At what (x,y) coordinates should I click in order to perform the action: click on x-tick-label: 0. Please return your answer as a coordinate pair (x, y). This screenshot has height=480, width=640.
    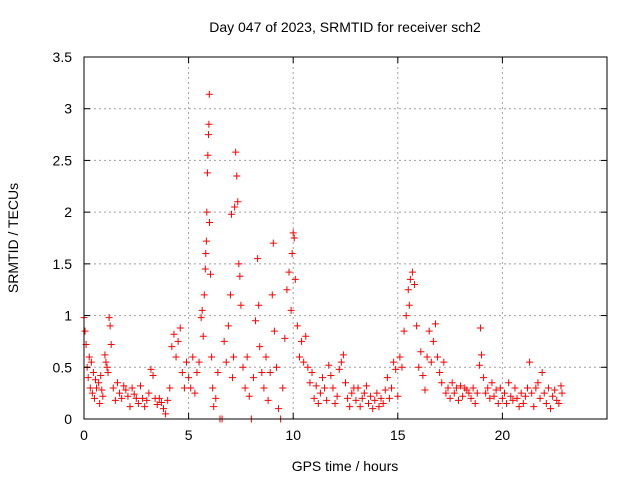
    Looking at the image, I should click on (84, 435).